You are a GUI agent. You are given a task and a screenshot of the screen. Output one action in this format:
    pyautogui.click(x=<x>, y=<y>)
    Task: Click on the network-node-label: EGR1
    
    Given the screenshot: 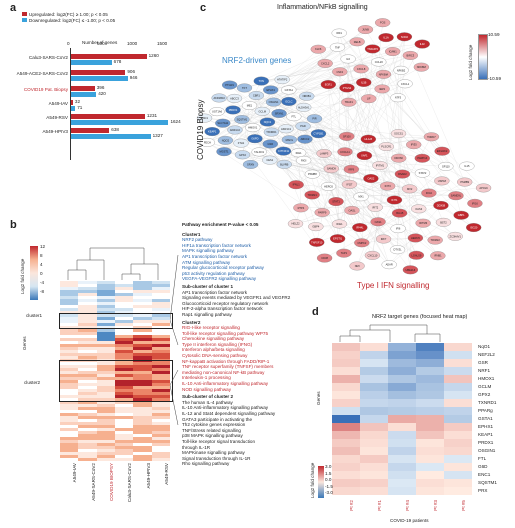 What is the action you would take?
    pyautogui.click(x=329, y=85)
    